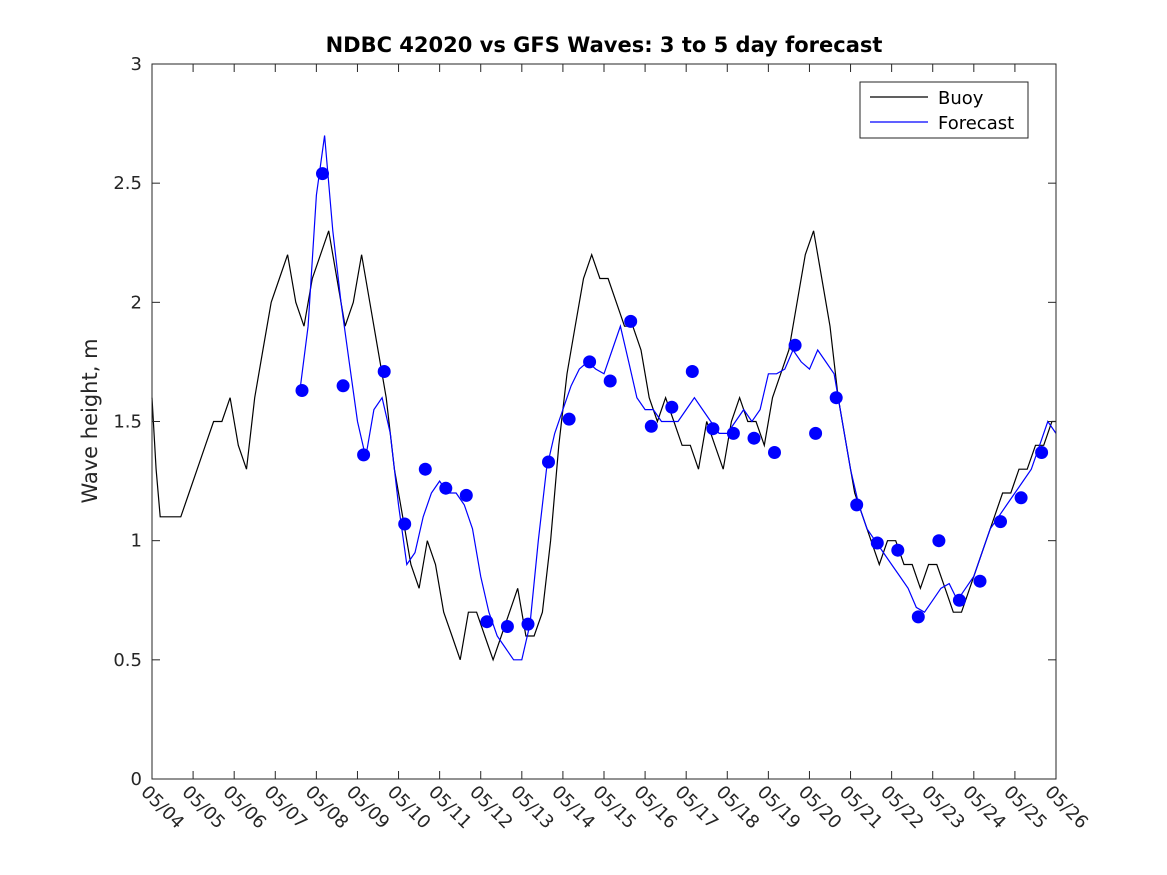  I want to click on y-tick-label: 0, so click(136, 779).